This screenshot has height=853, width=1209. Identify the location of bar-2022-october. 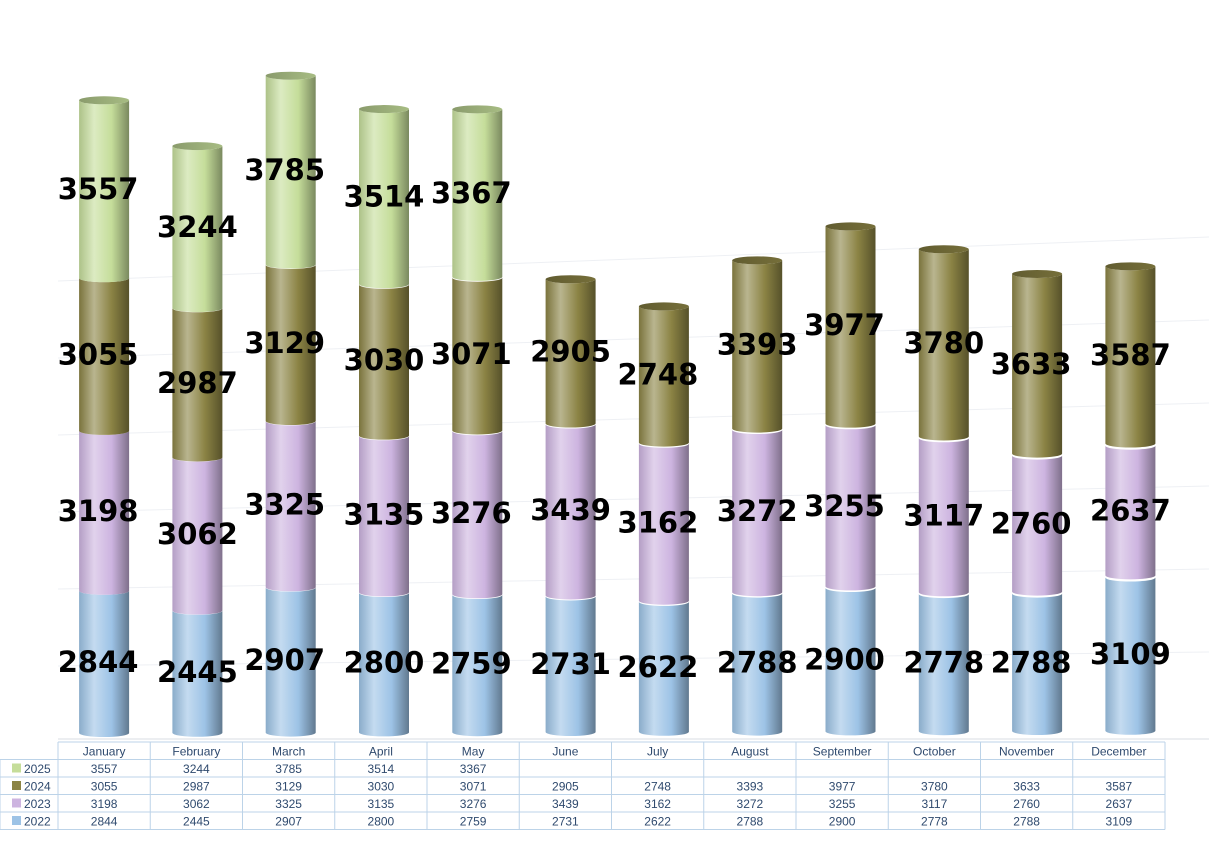
(943, 665).